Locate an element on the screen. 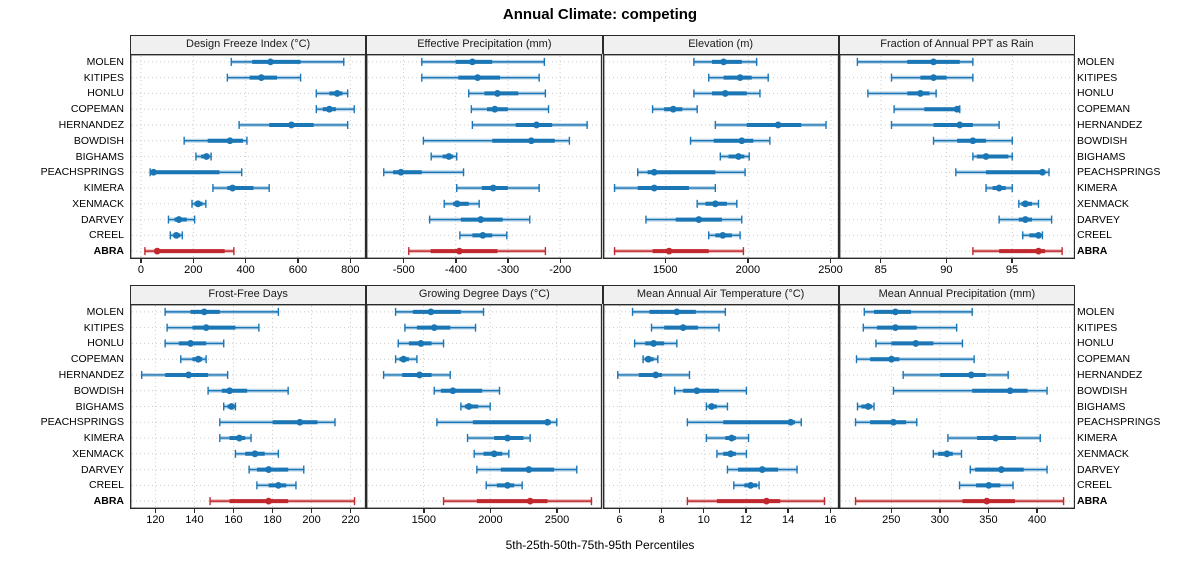 Image resolution: width=1200 pixels, height=575 pixels. panel-x-axis: 0 200 400 600 800 is located at coordinates (248, 270).